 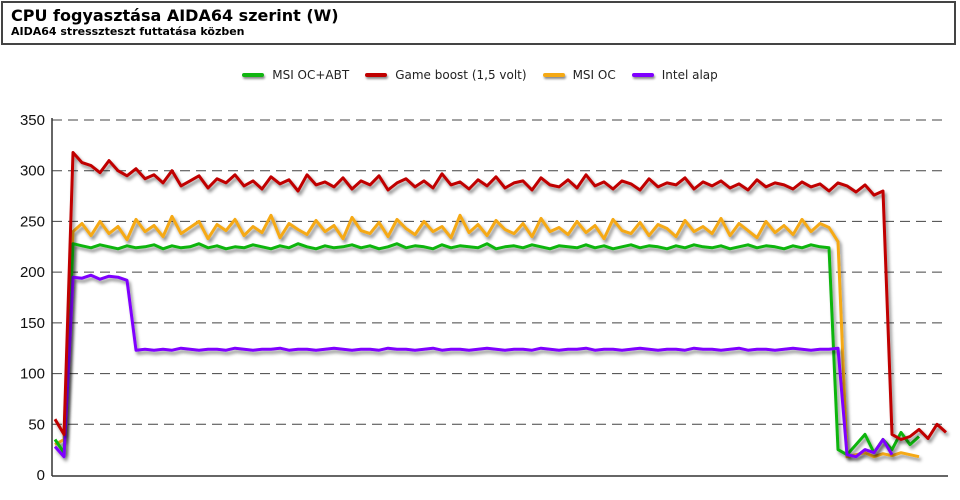 What do you see at coordinates (32, 221) in the screenshot?
I see `y-tick-label: 250` at bounding box center [32, 221].